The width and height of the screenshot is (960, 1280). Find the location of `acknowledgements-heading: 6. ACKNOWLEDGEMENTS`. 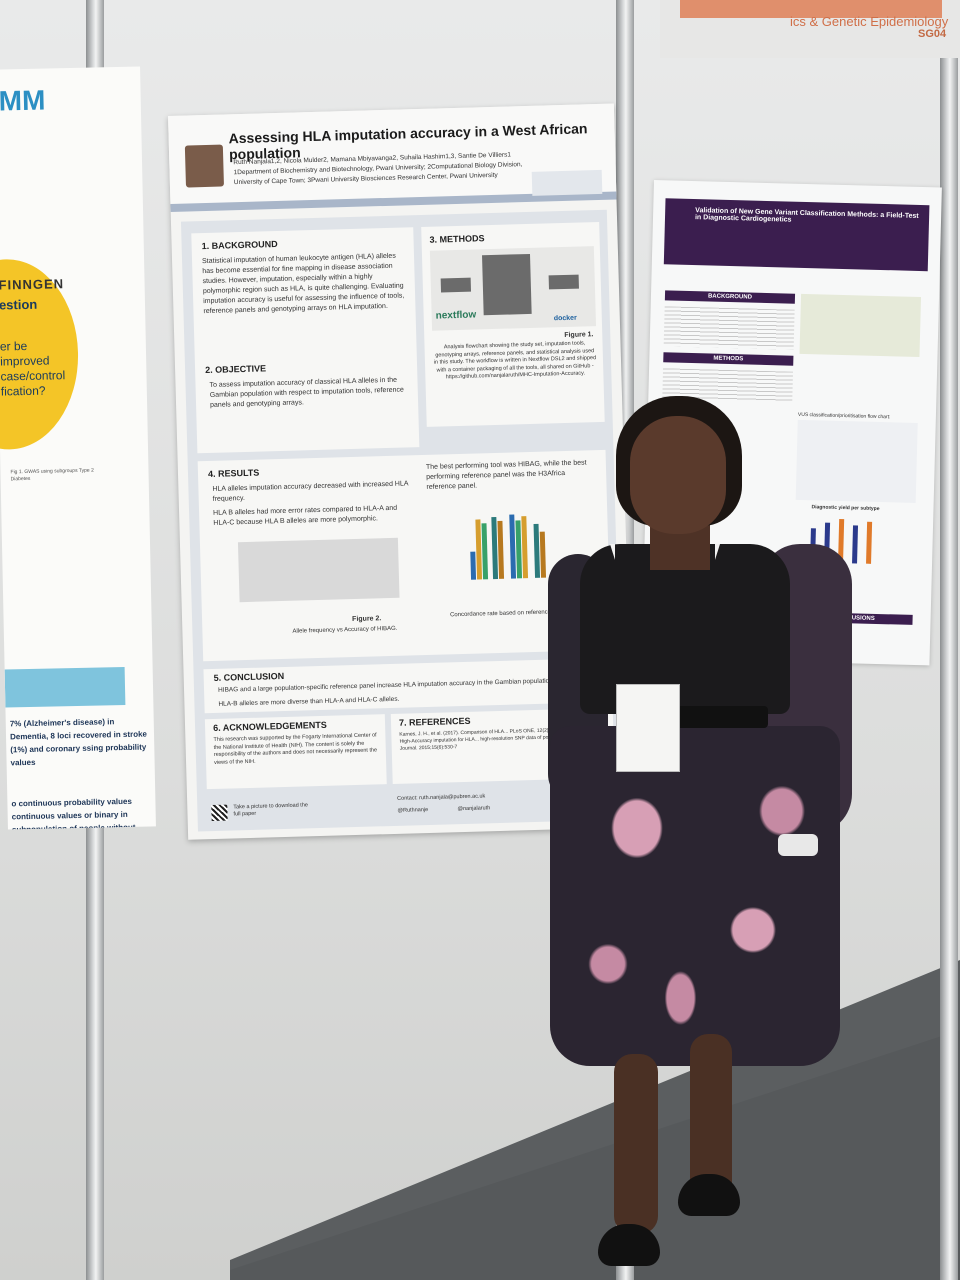

acknowledgements-heading: 6. ACKNOWLEDGEMENTS is located at coordinates (269, 726).